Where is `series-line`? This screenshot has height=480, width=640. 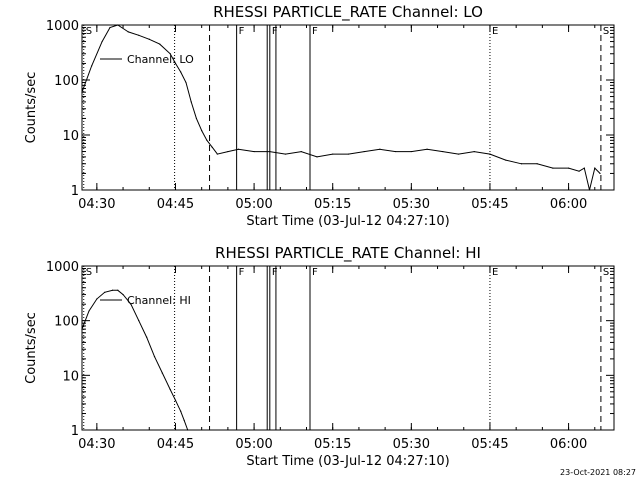
series-line is located at coordinates (135, 360).